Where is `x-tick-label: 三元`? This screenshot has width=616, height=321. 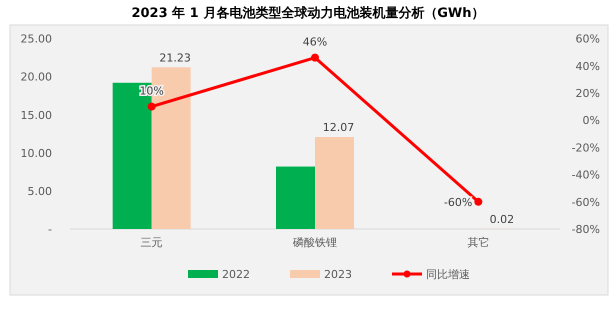
x-tick-label: 三元 is located at coordinates (151, 242).